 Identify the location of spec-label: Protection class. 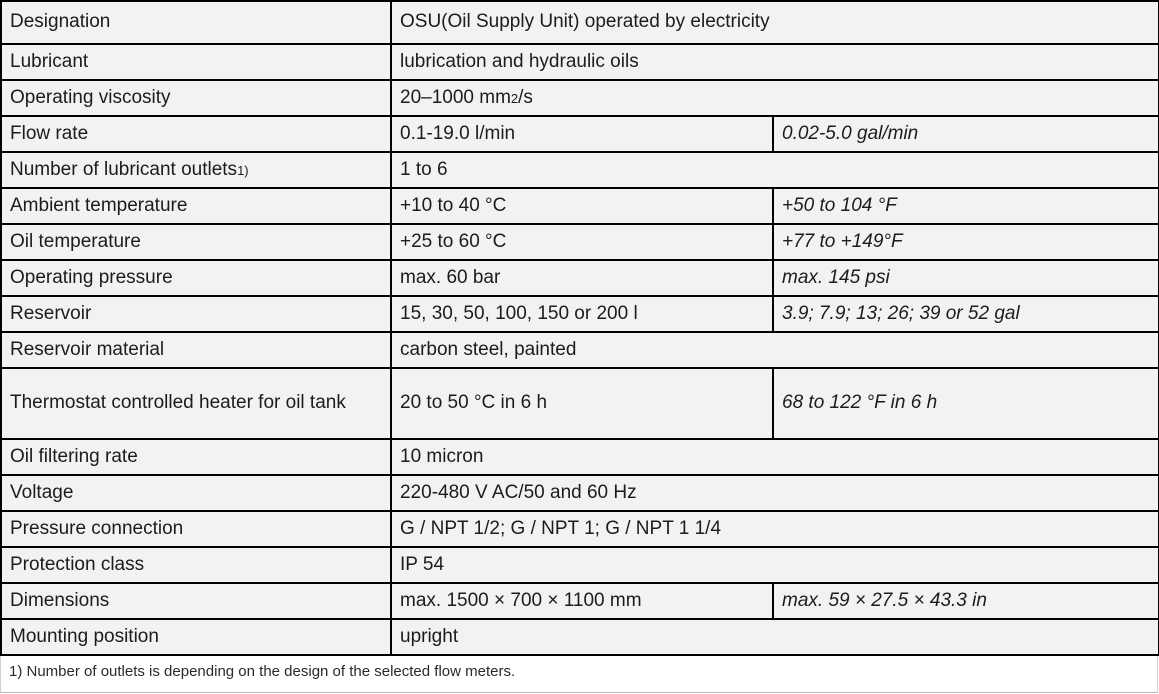
(196, 565).